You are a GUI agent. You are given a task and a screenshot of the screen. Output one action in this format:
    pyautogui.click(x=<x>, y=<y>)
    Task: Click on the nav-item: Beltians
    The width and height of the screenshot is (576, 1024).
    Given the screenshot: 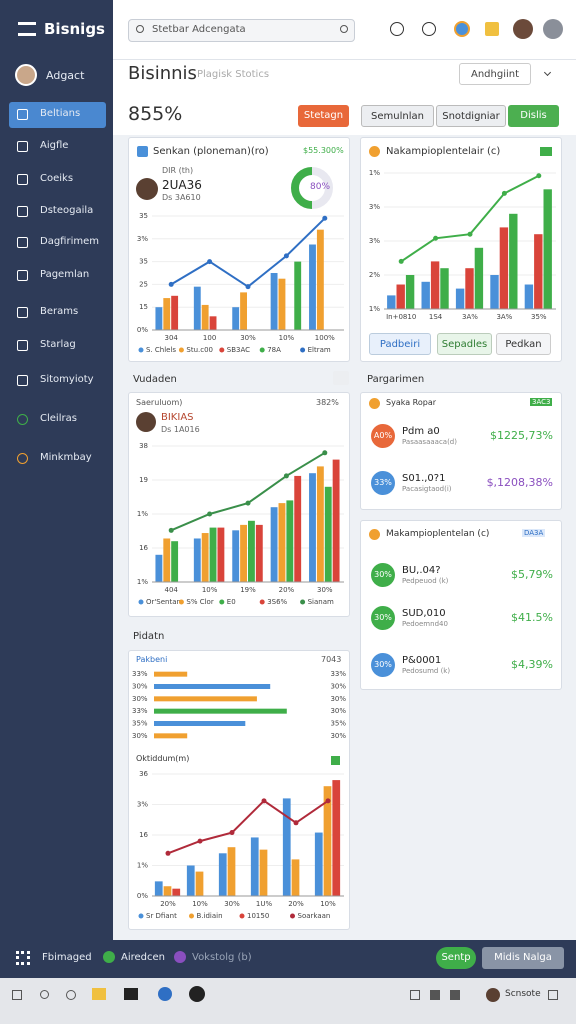 What is the action you would take?
    pyautogui.click(x=60, y=113)
    